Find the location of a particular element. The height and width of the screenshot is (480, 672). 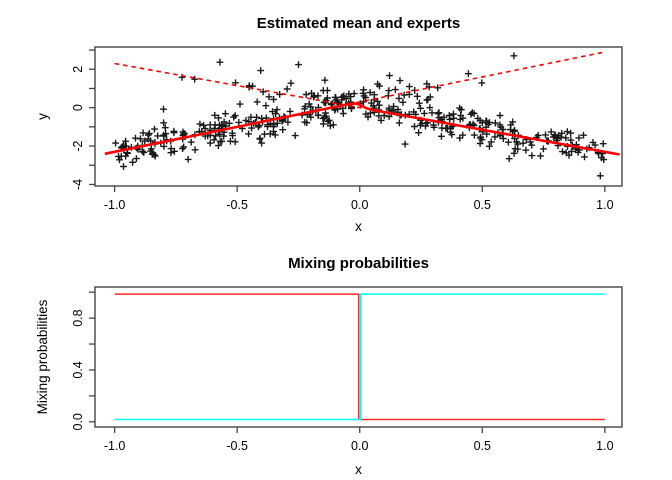

expert-2-descending-line is located at coordinates (359, 107).